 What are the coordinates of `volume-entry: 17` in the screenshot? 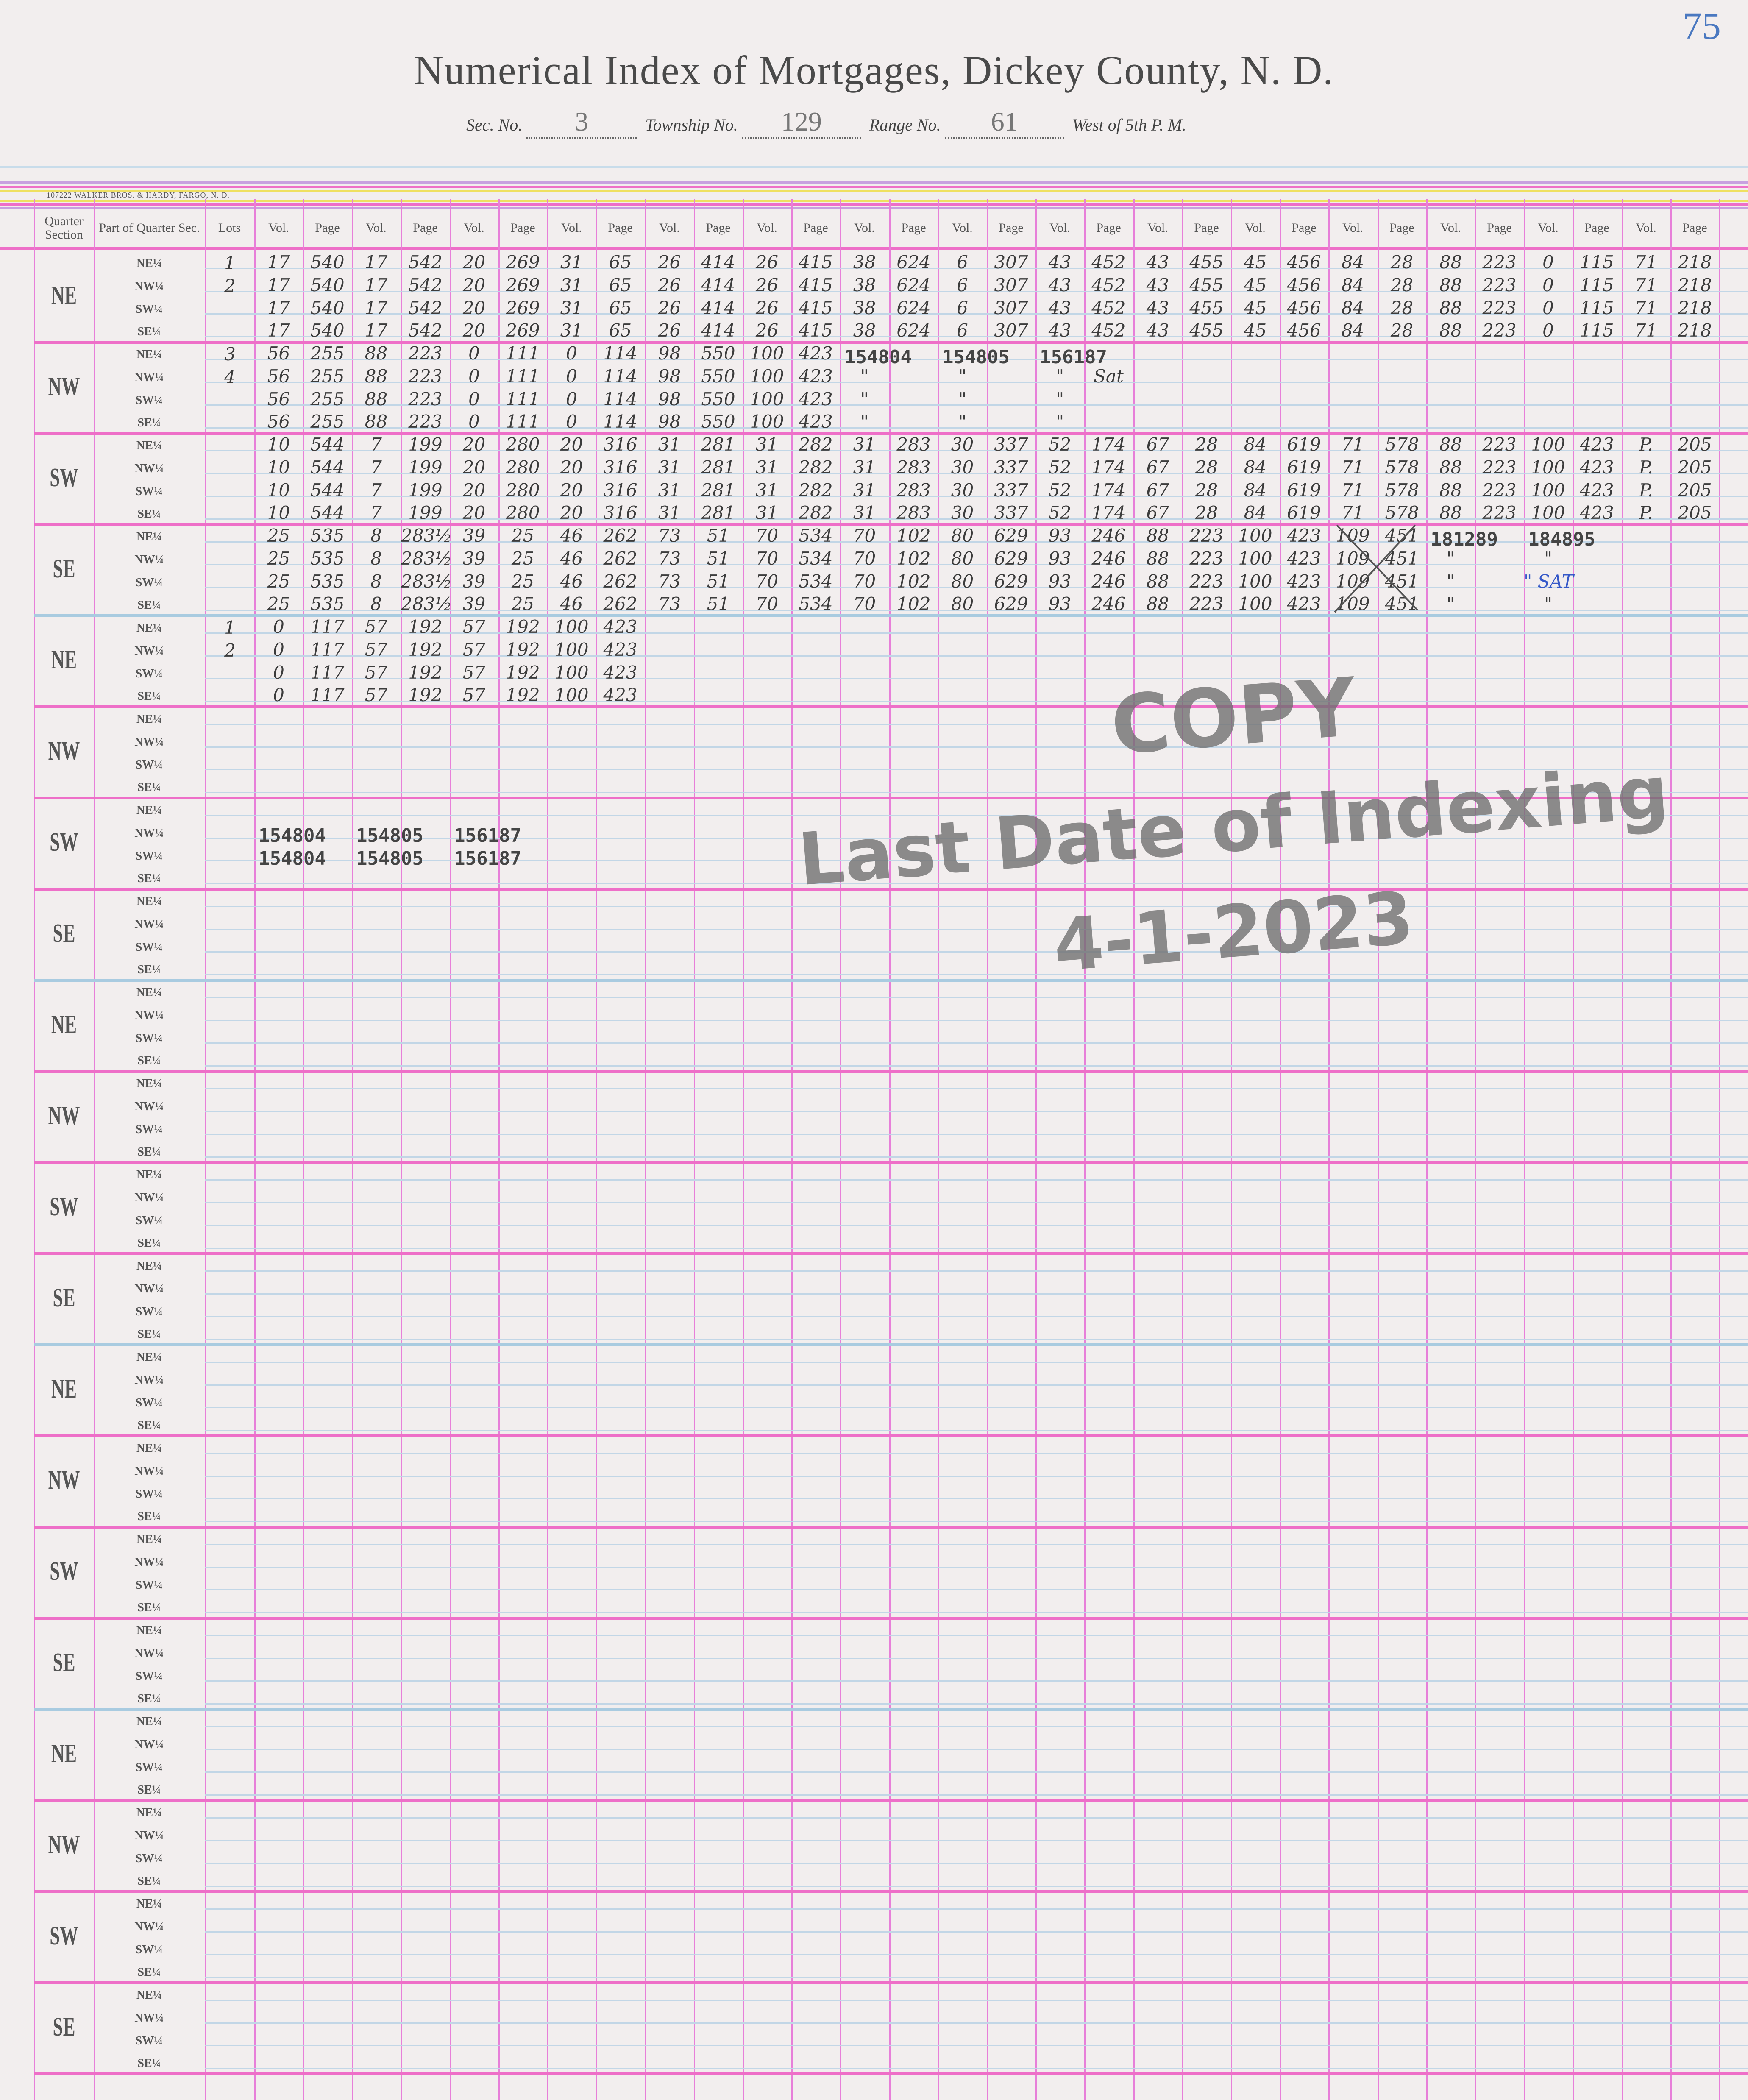 It's located at (278, 262).